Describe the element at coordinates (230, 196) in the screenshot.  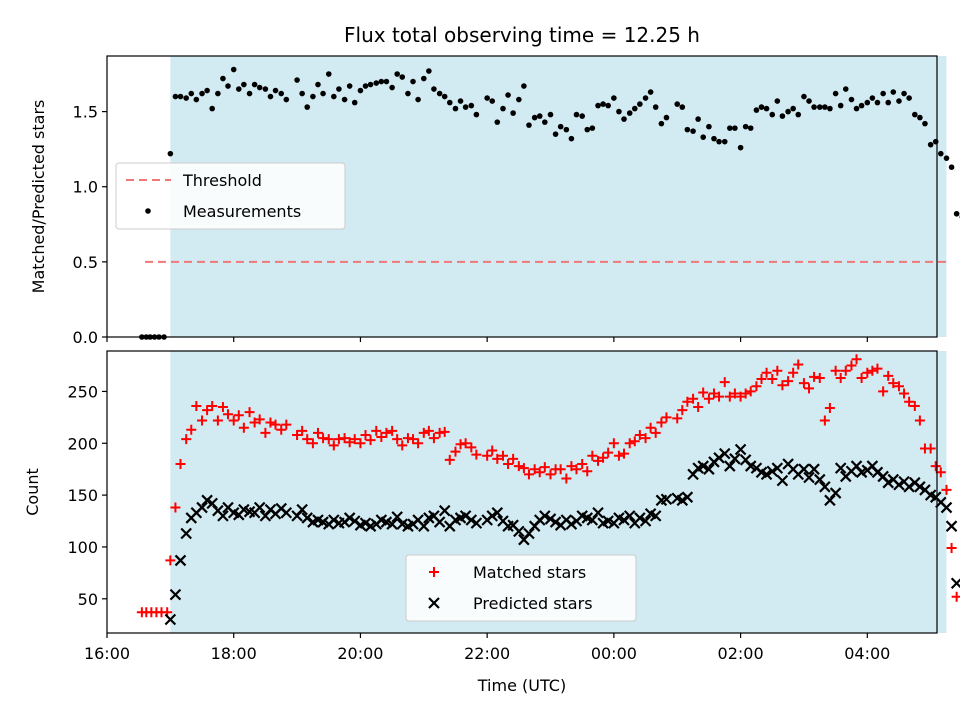
I see `legend: Threshold Measurements` at that location.